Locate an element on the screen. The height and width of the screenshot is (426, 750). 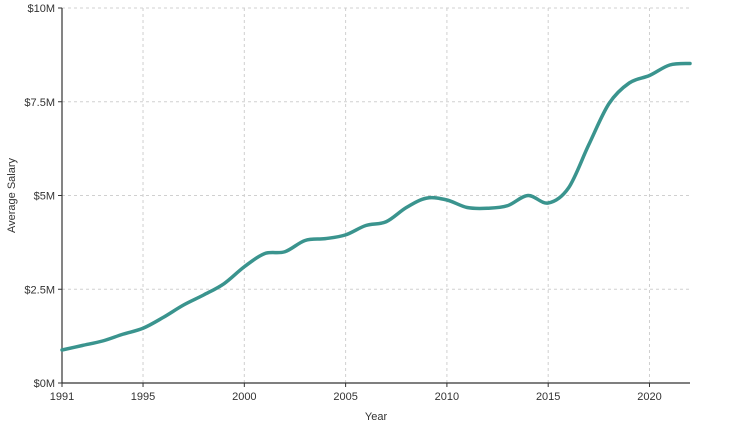
y-tick-label: $0M is located at coordinates (44, 384).